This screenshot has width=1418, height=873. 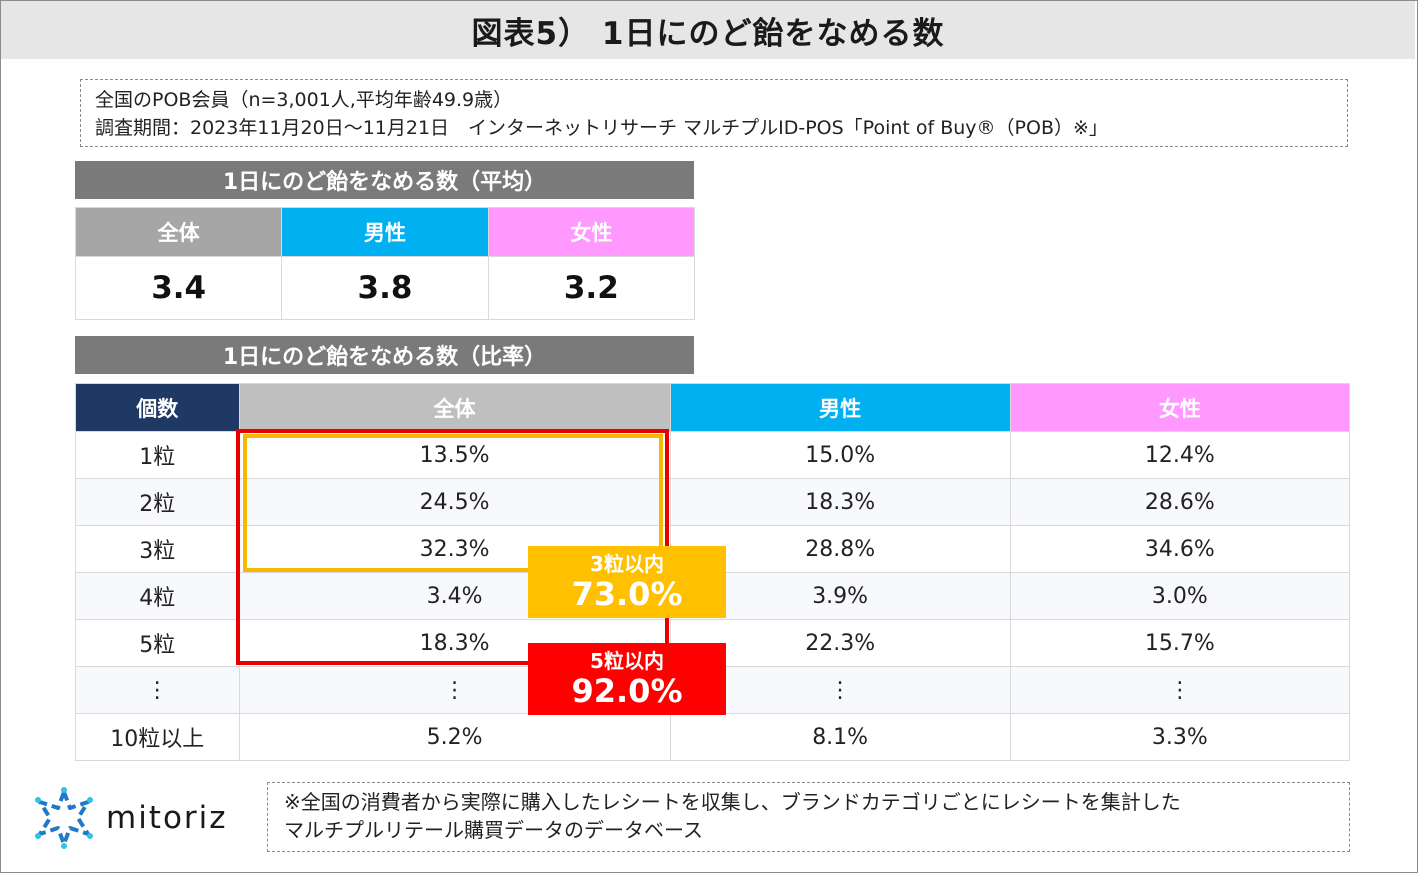 I want to click on ratio-header-all: 全体, so click(x=454, y=407).